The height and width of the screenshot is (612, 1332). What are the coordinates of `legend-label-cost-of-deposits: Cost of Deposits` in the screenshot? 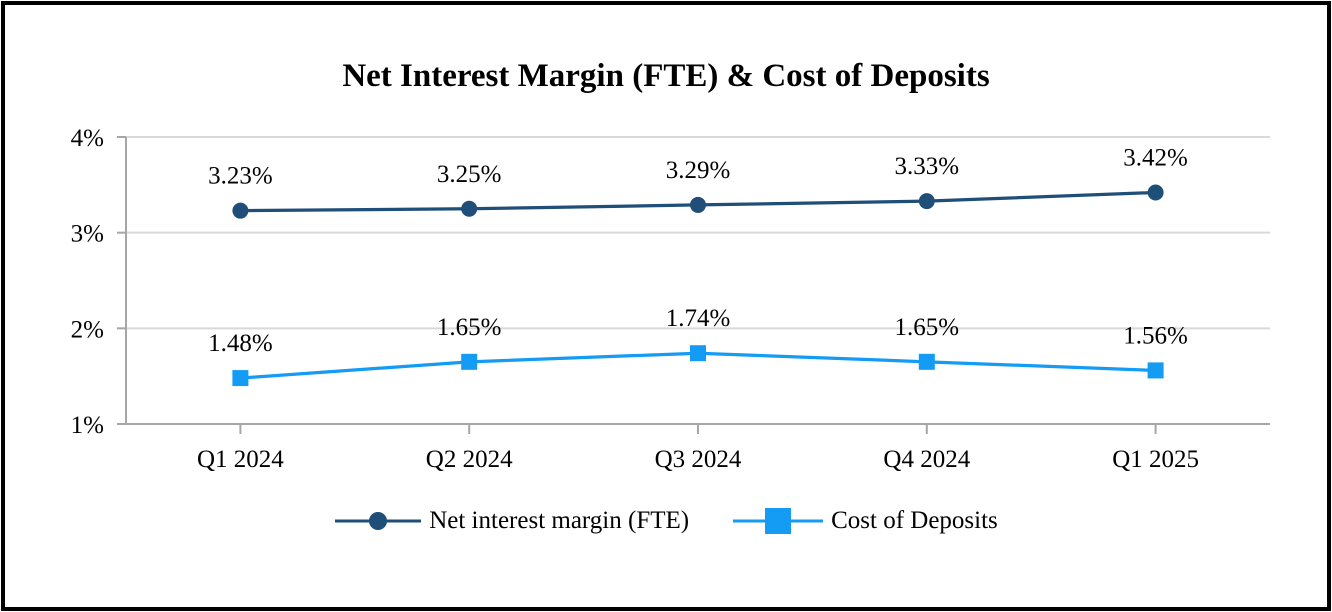 It's located at (914, 520).